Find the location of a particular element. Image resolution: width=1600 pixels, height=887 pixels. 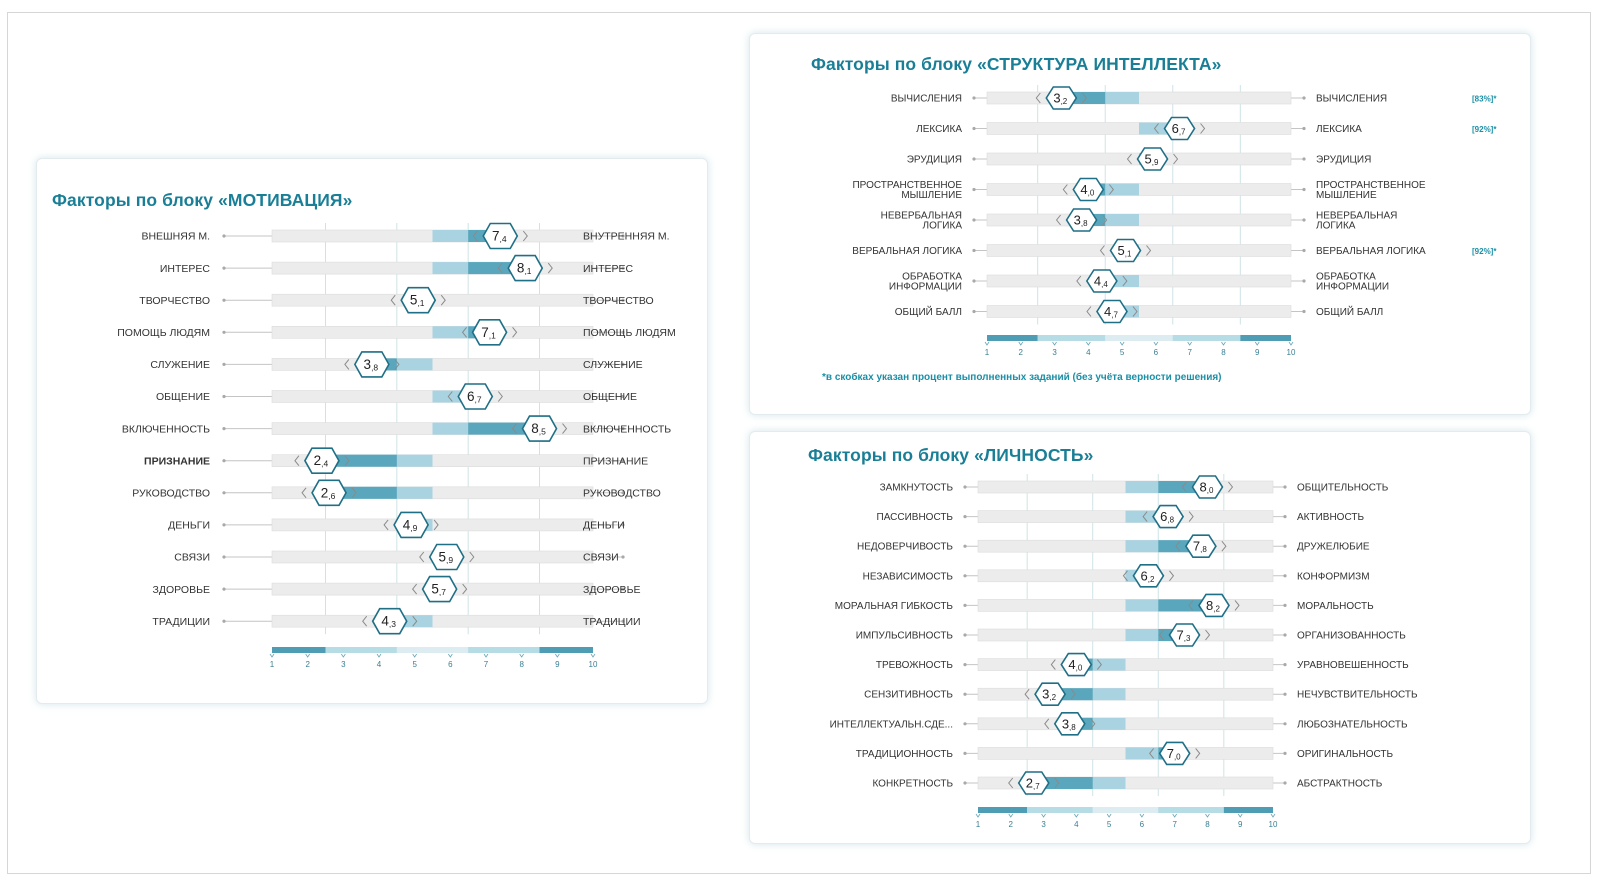

scale-tick-label: 6 is located at coordinates (1156, 352).